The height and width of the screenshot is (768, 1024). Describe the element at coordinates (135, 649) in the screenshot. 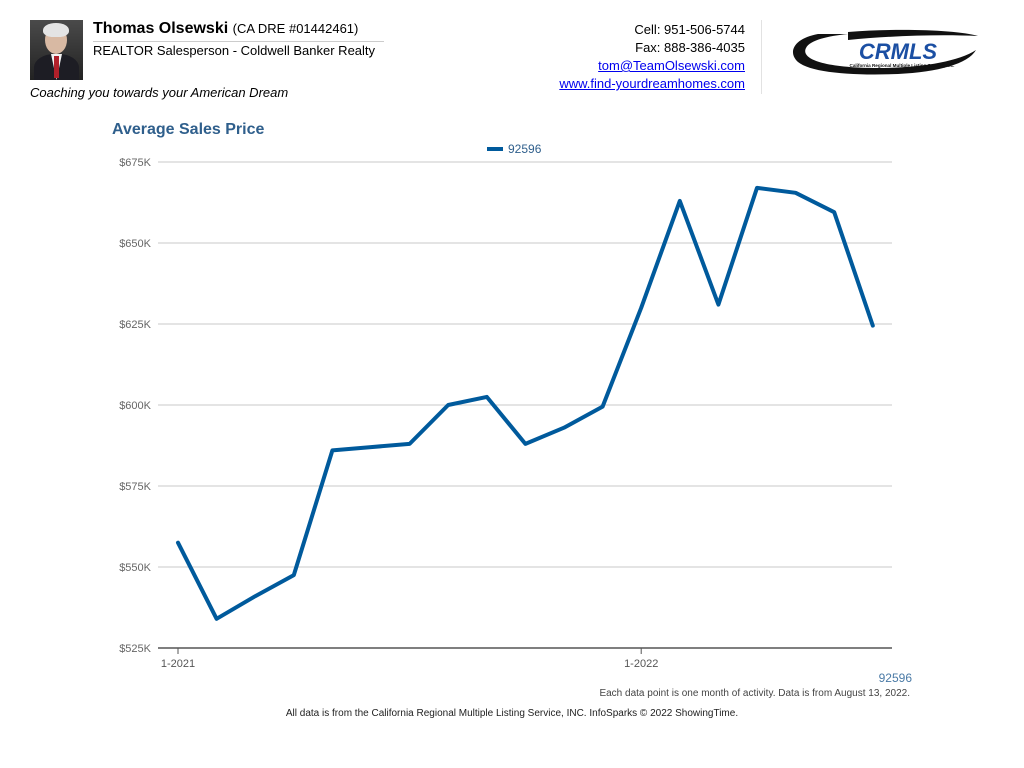

I see `y-tick-label: $525K` at that location.